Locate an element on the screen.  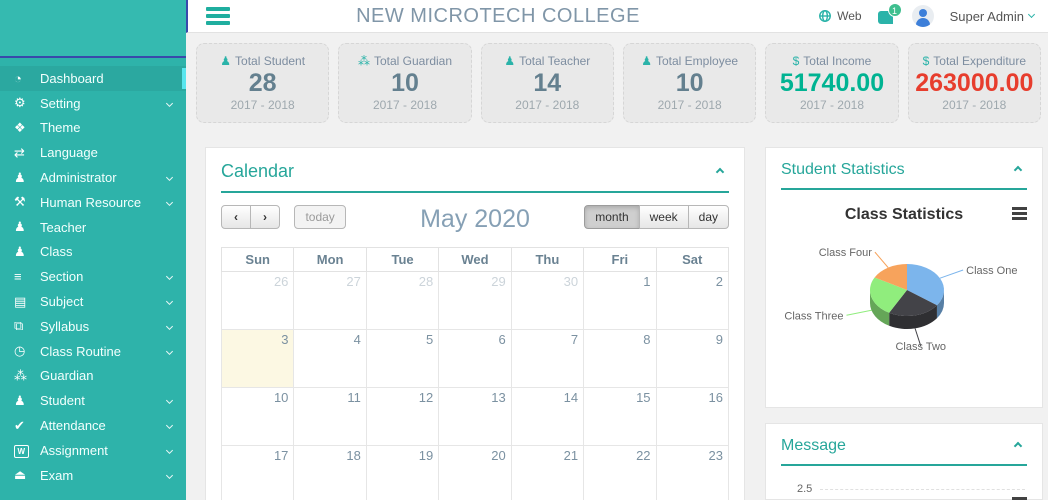
people-icon: ♟ is located at coordinates (510, 61).